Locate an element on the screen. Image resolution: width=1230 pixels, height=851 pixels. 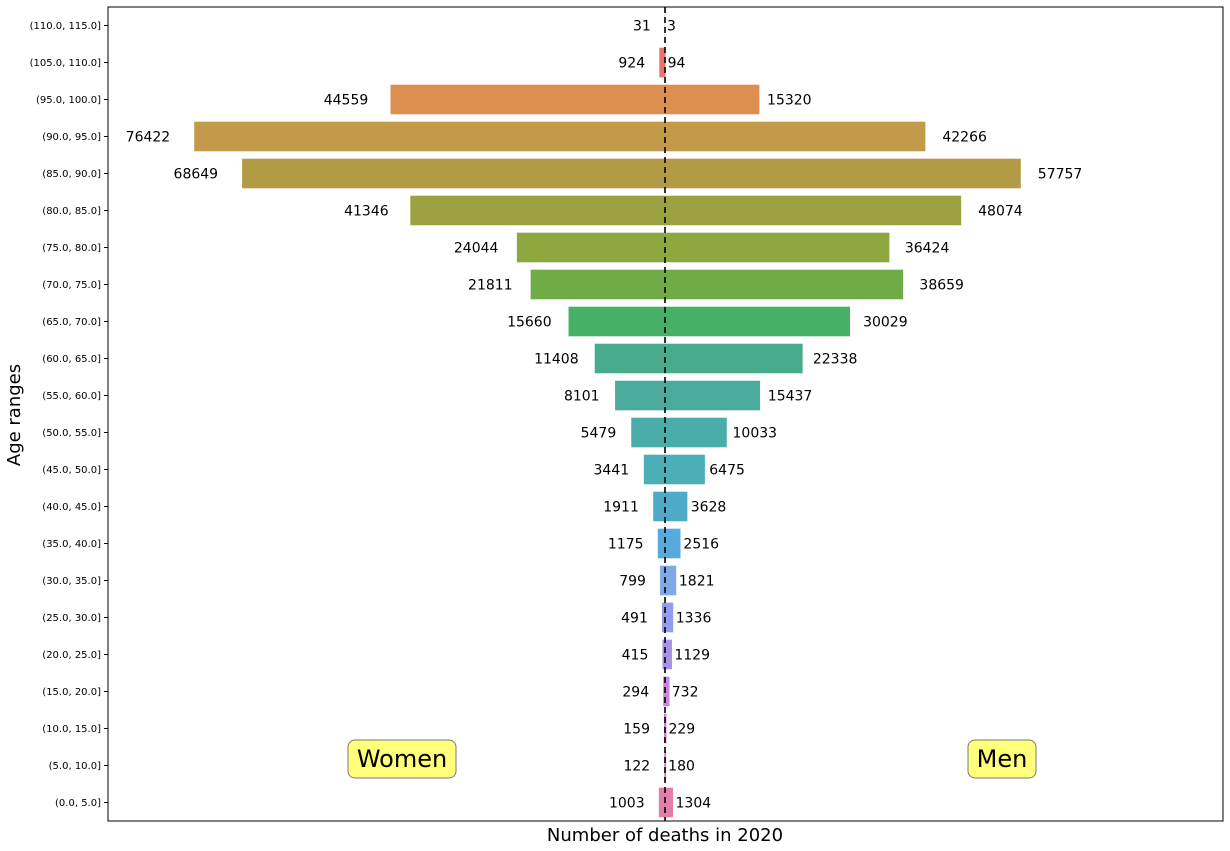
y-tick-label-13: (65.0, 70.0] is located at coordinates (71, 322).